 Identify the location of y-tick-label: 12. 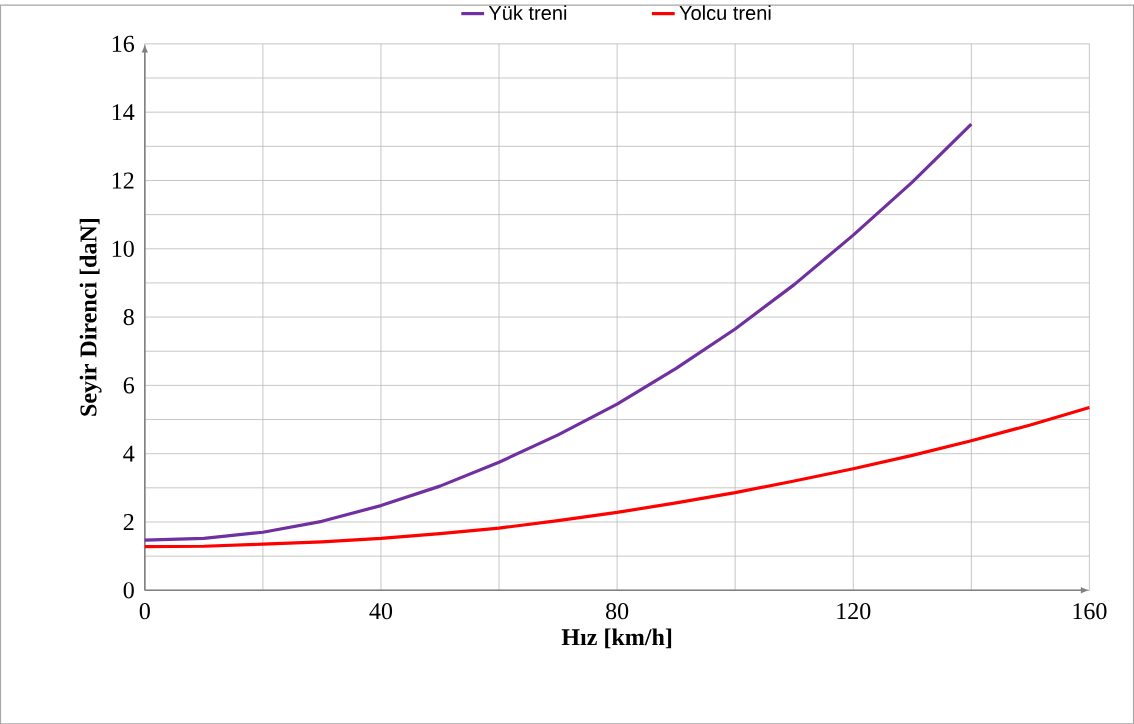
(123, 180).